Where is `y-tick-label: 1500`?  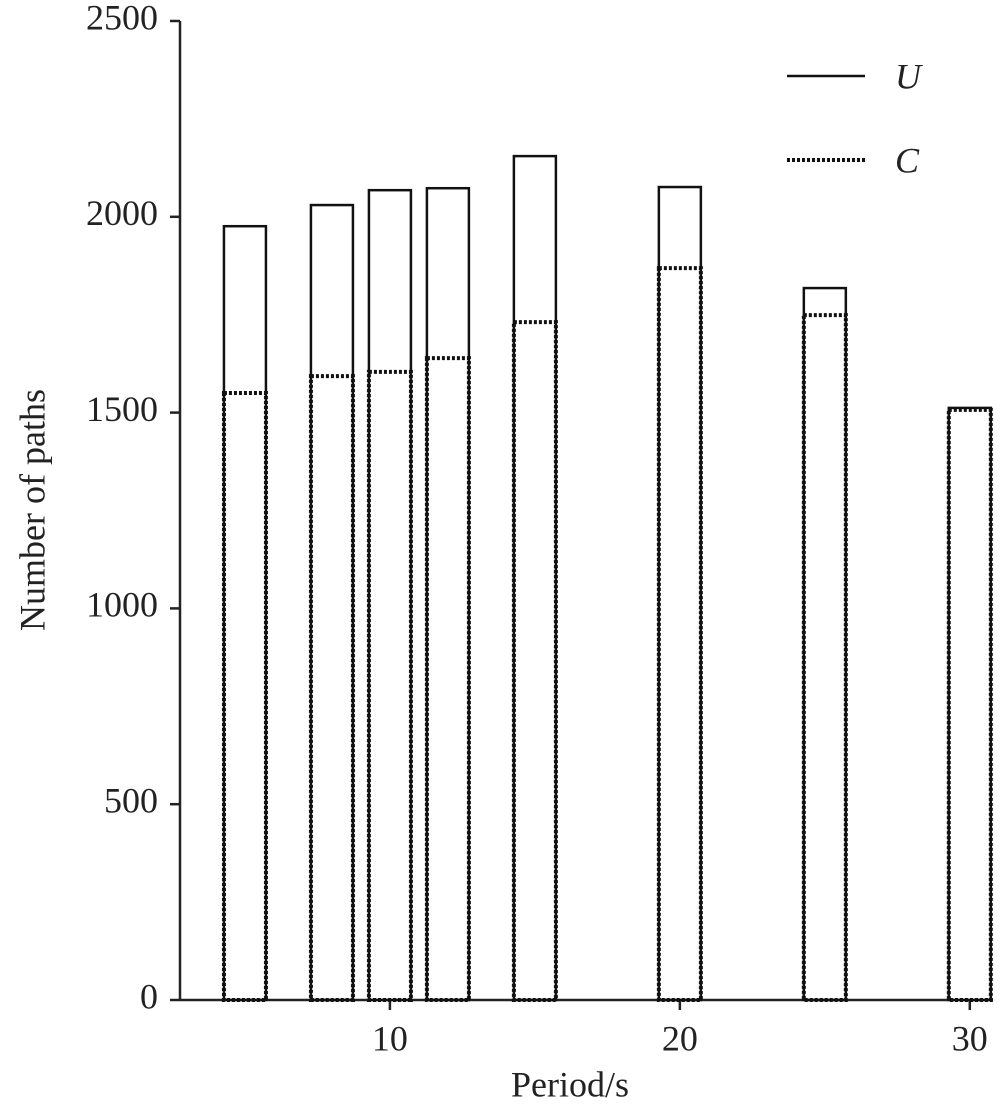 y-tick-label: 1500 is located at coordinates (122, 409).